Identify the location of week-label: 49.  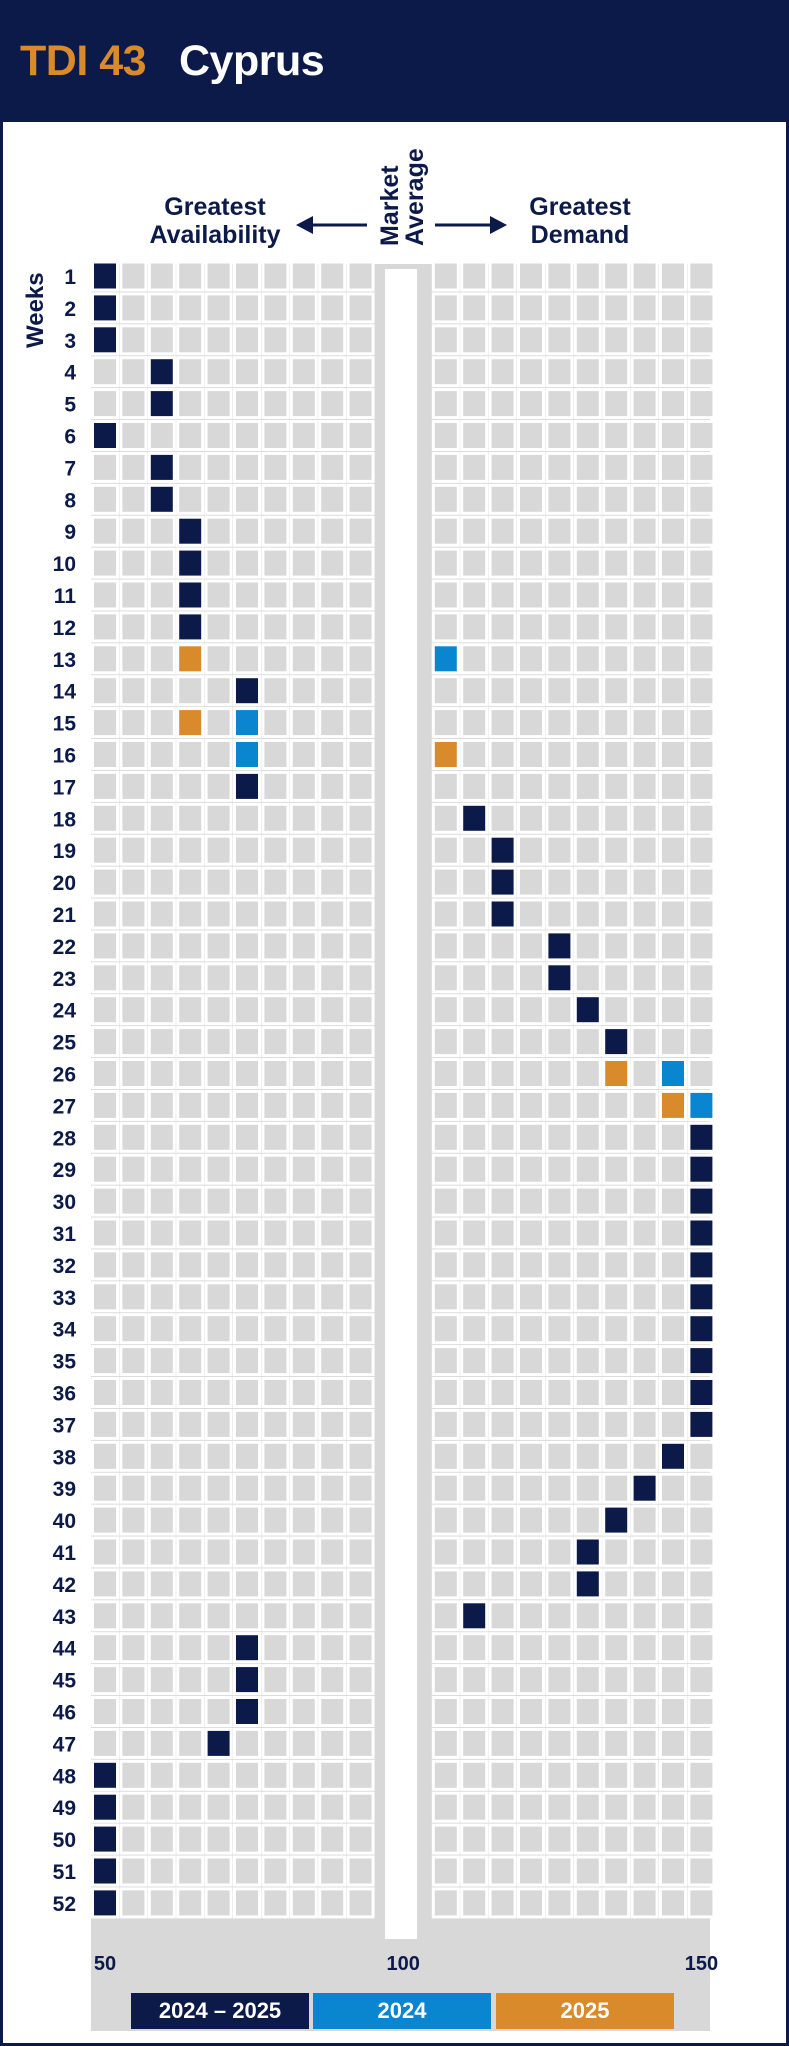
(64, 1808).